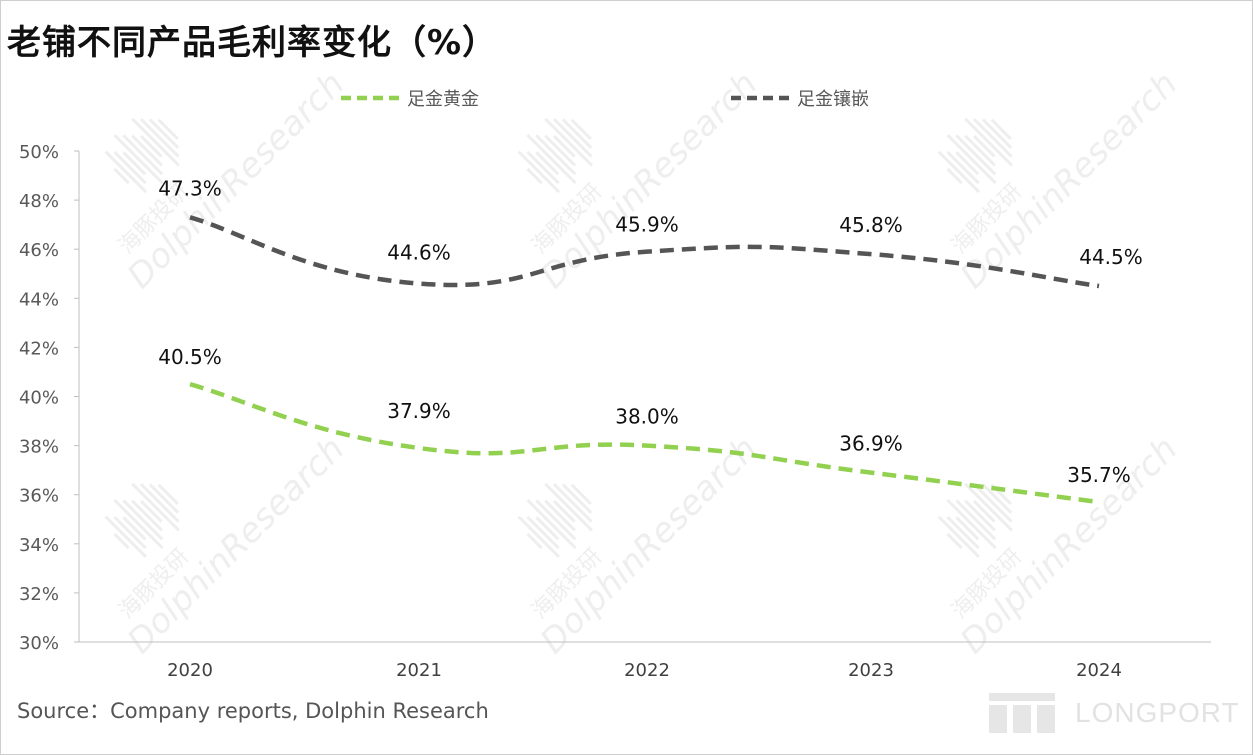  What do you see at coordinates (419, 253) in the screenshot?
I see `data-label: 44.6%` at bounding box center [419, 253].